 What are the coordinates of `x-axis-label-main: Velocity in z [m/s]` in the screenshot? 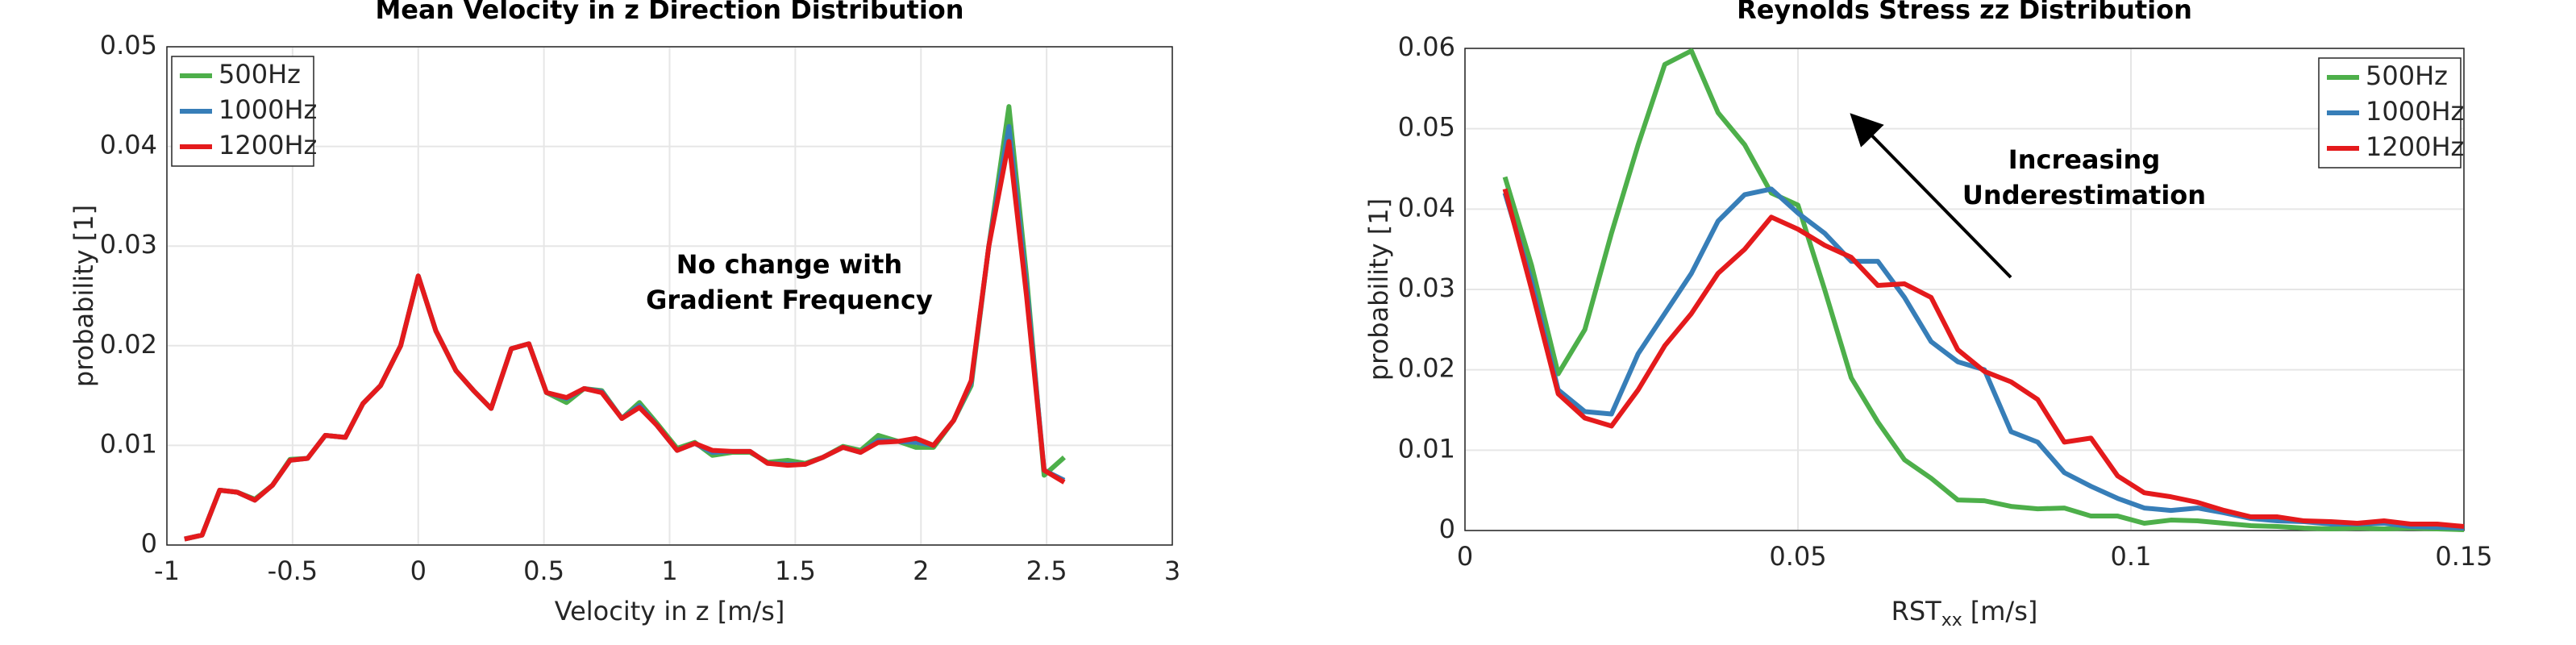 It's located at (670, 611).